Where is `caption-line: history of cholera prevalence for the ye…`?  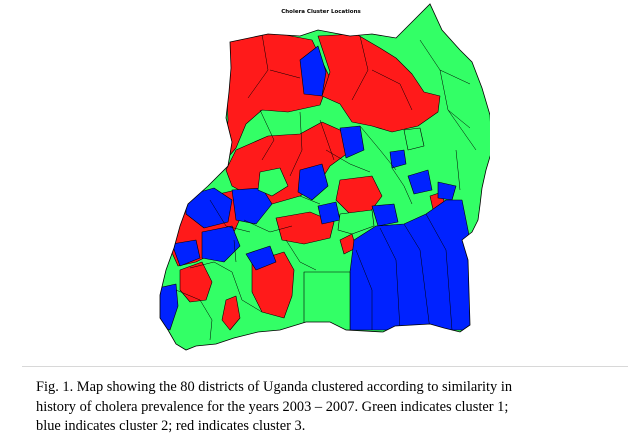 caption-line: history of cholera prevalence for the ye… is located at coordinates (272, 406).